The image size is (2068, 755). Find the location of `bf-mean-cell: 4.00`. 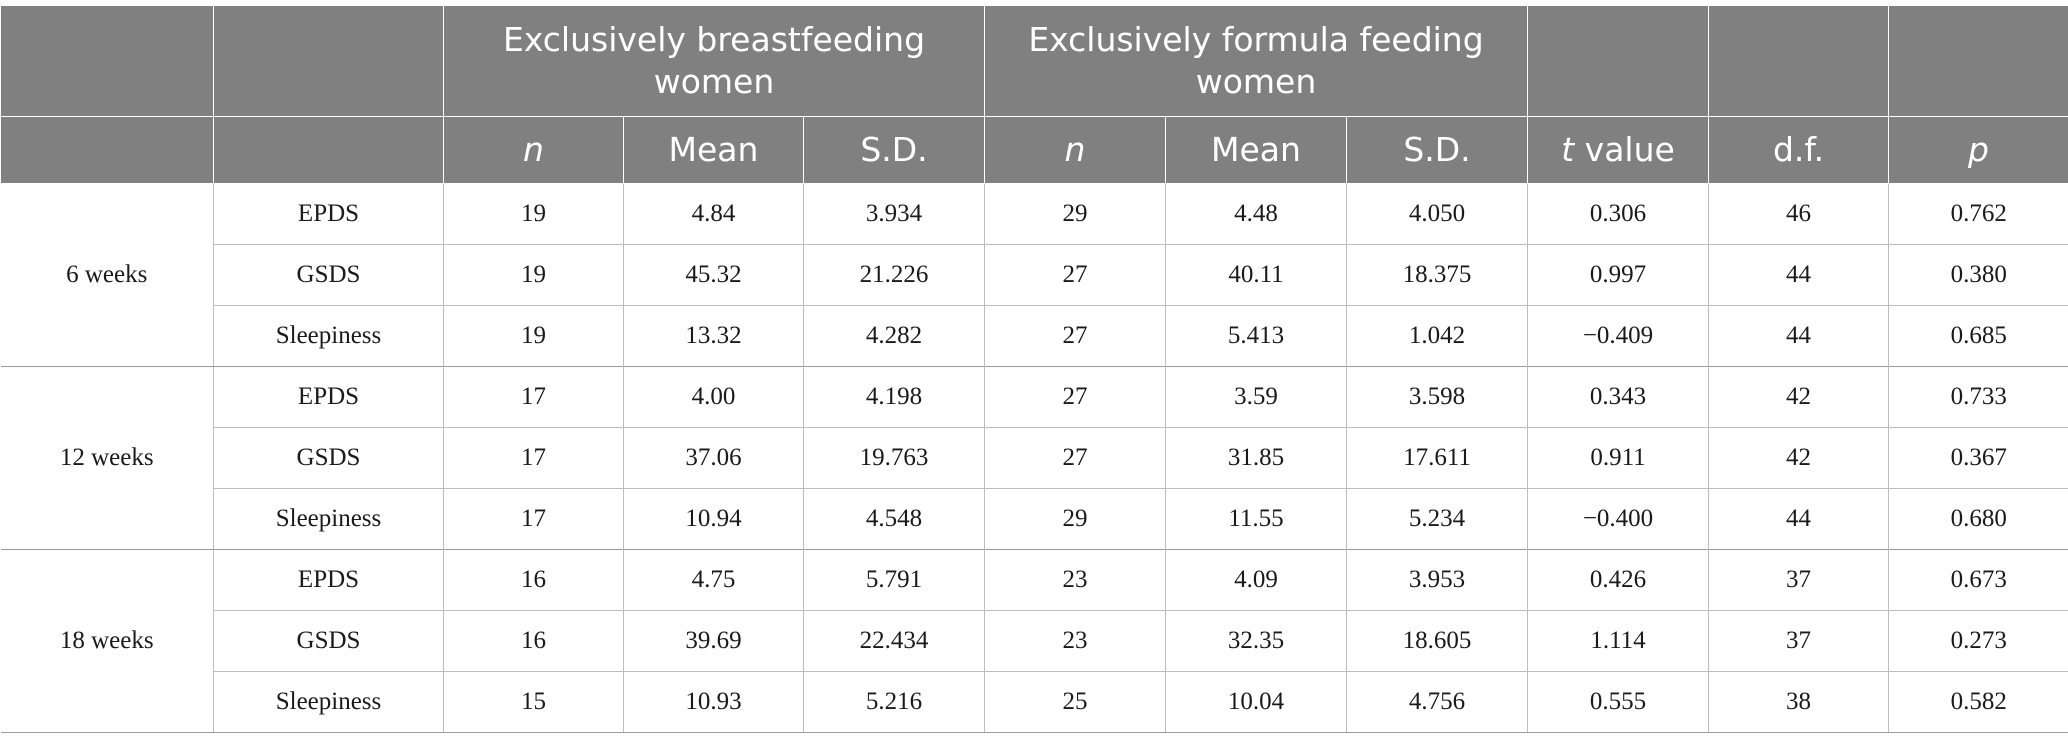

bf-mean-cell: 4.00 is located at coordinates (713, 397).